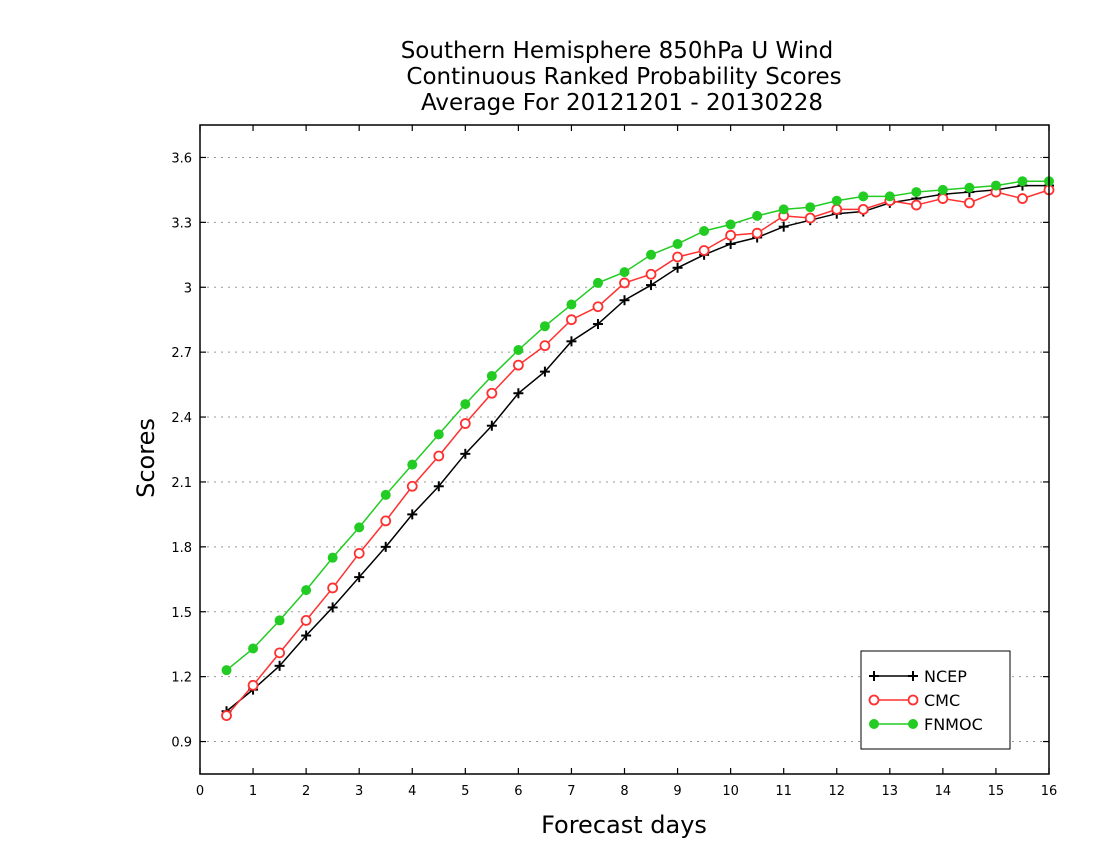  What do you see at coordinates (200, 791) in the screenshot?
I see `x-tick-label: 0` at bounding box center [200, 791].